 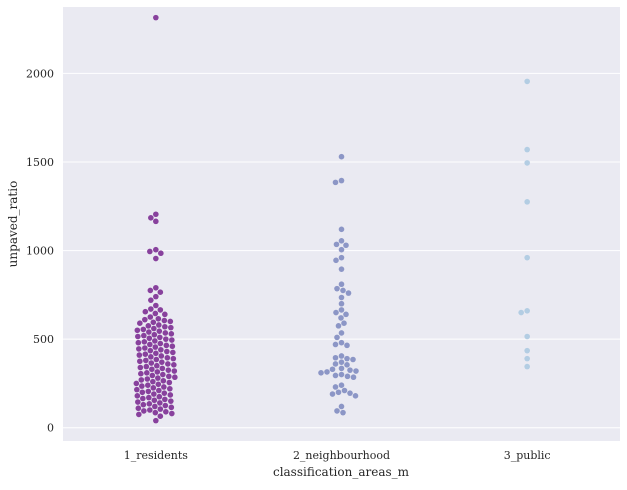 I want to click on y-tick-labels: 0 500 1000 1500 2000, so click(x=40, y=250).